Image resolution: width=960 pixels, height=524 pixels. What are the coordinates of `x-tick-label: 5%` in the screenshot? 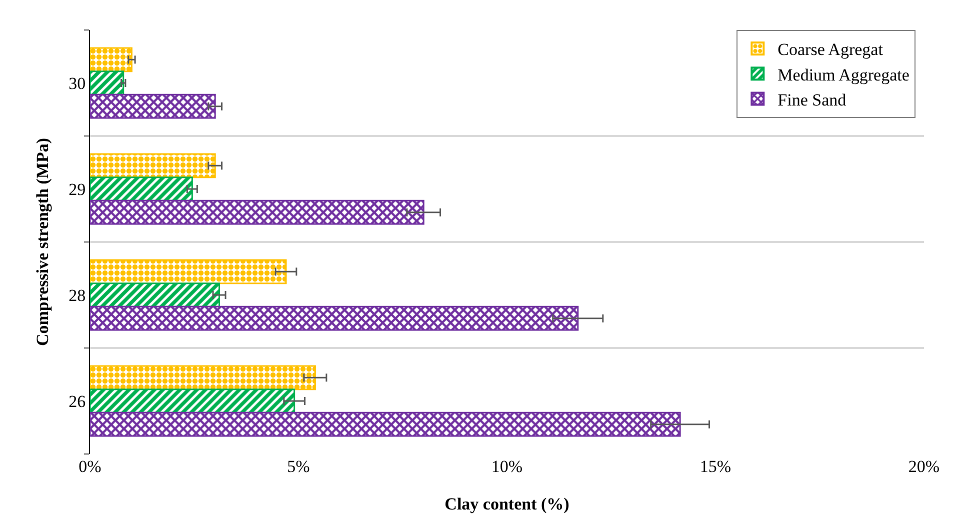 It's located at (298, 466).